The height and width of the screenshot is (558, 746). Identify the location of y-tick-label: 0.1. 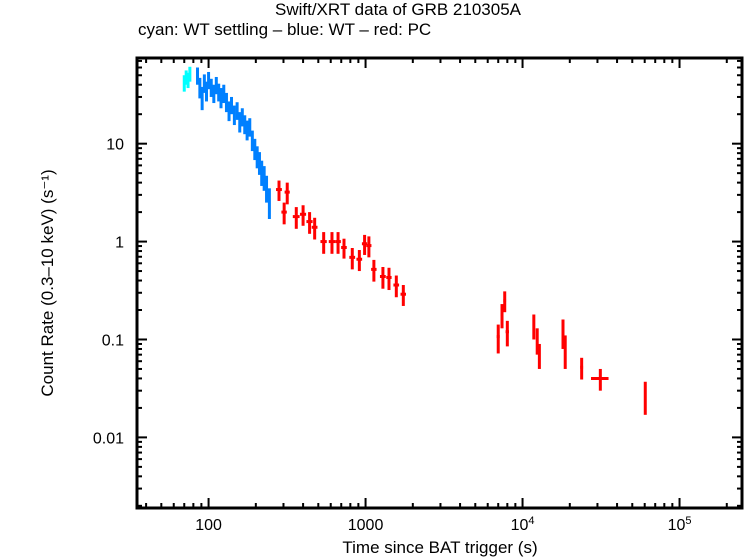
(113, 340).